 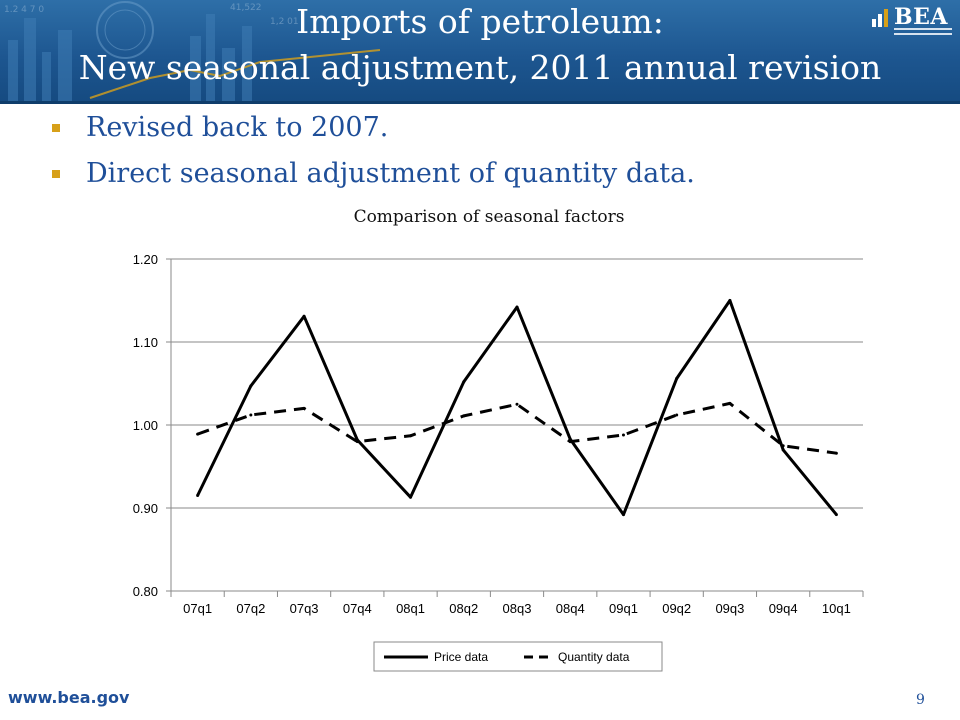 What do you see at coordinates (197, 608) in the screenshot?
I see `x-tick-label: 07q1` at bounding box center [197, 608].